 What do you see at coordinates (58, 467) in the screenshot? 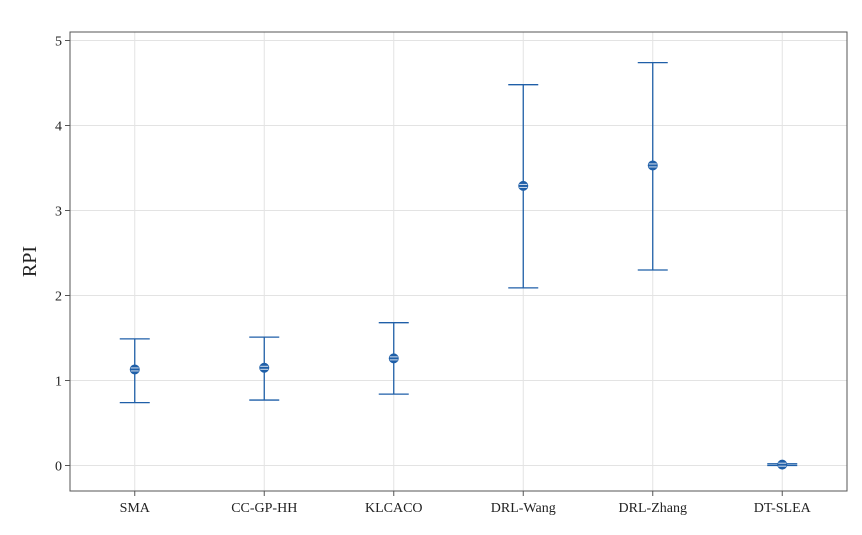
I see `y-tick-label: 0` at bounding box center [58, 467].